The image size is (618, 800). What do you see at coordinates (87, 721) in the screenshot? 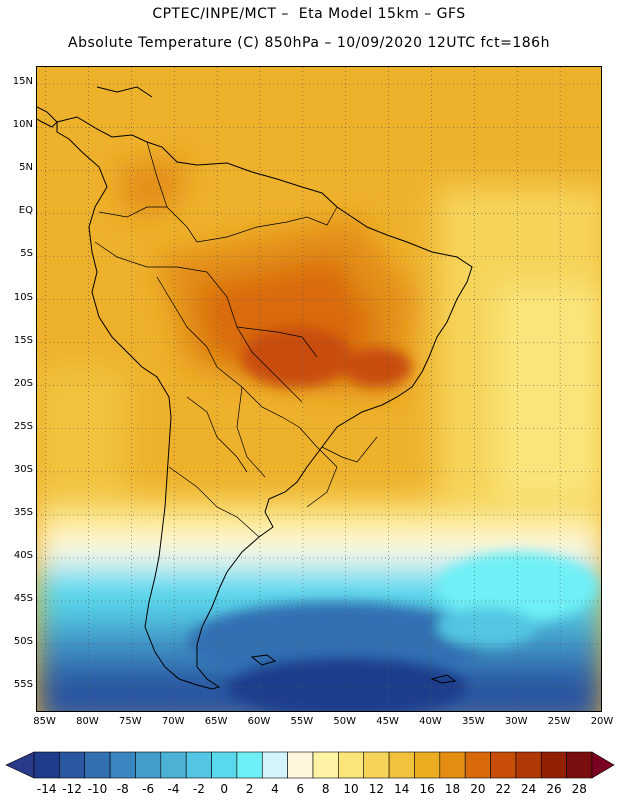
I see `lon-tick-label: 80W` at bounding box center [87, 721].